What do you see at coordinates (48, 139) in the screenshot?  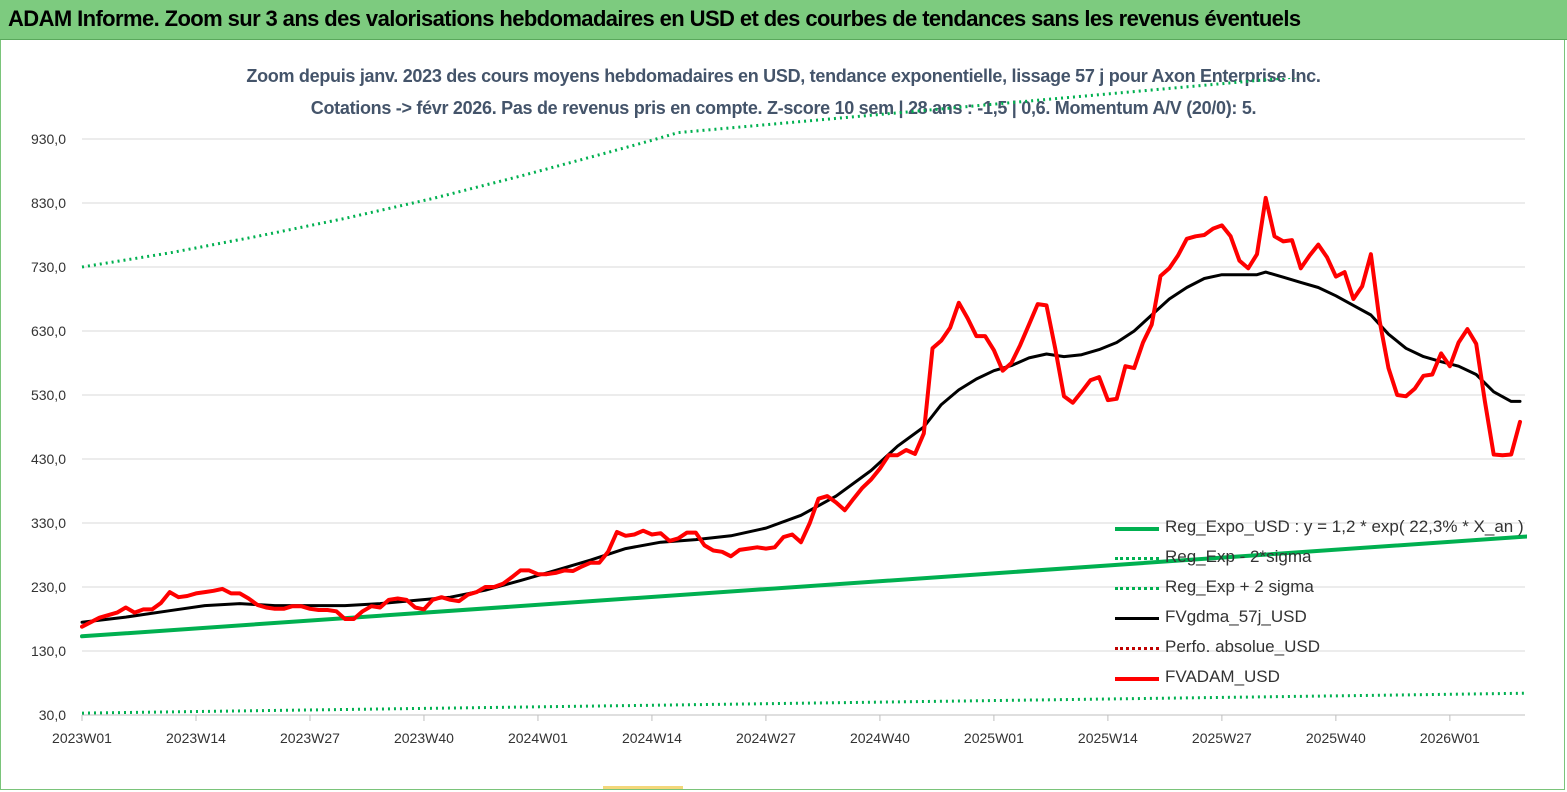 I see `y-tick-label: 930,0` at bounding box center [48, 139].